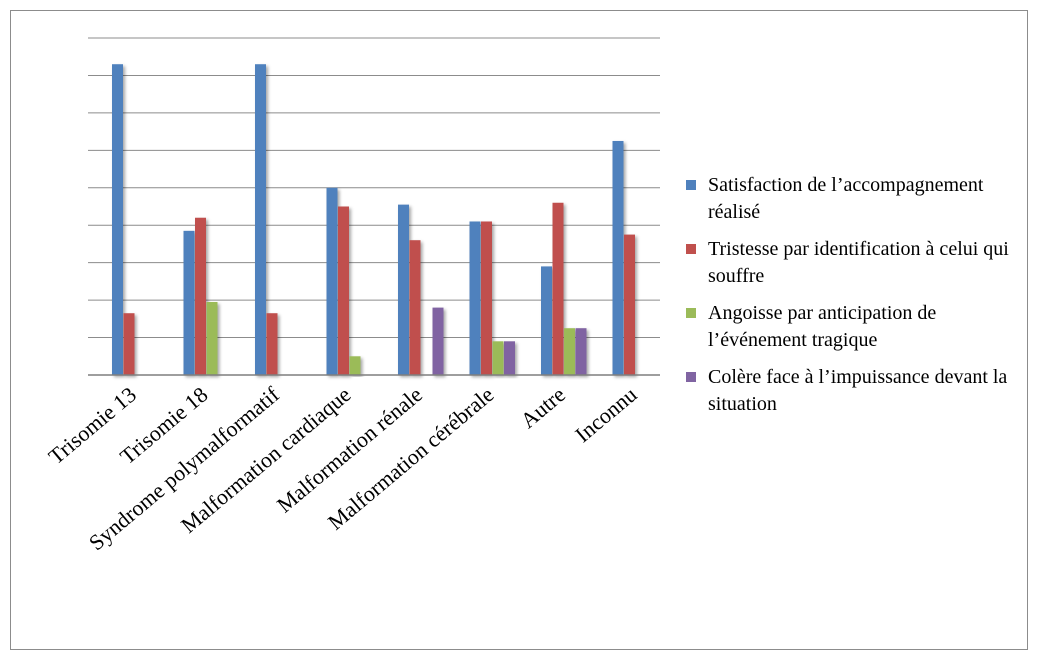 The width and height of the screenshot is (1040, 650). Describe the element at coordinates (332, 281) in the screenshot. I see `bar-1-malformation-cardiaque` at that location.